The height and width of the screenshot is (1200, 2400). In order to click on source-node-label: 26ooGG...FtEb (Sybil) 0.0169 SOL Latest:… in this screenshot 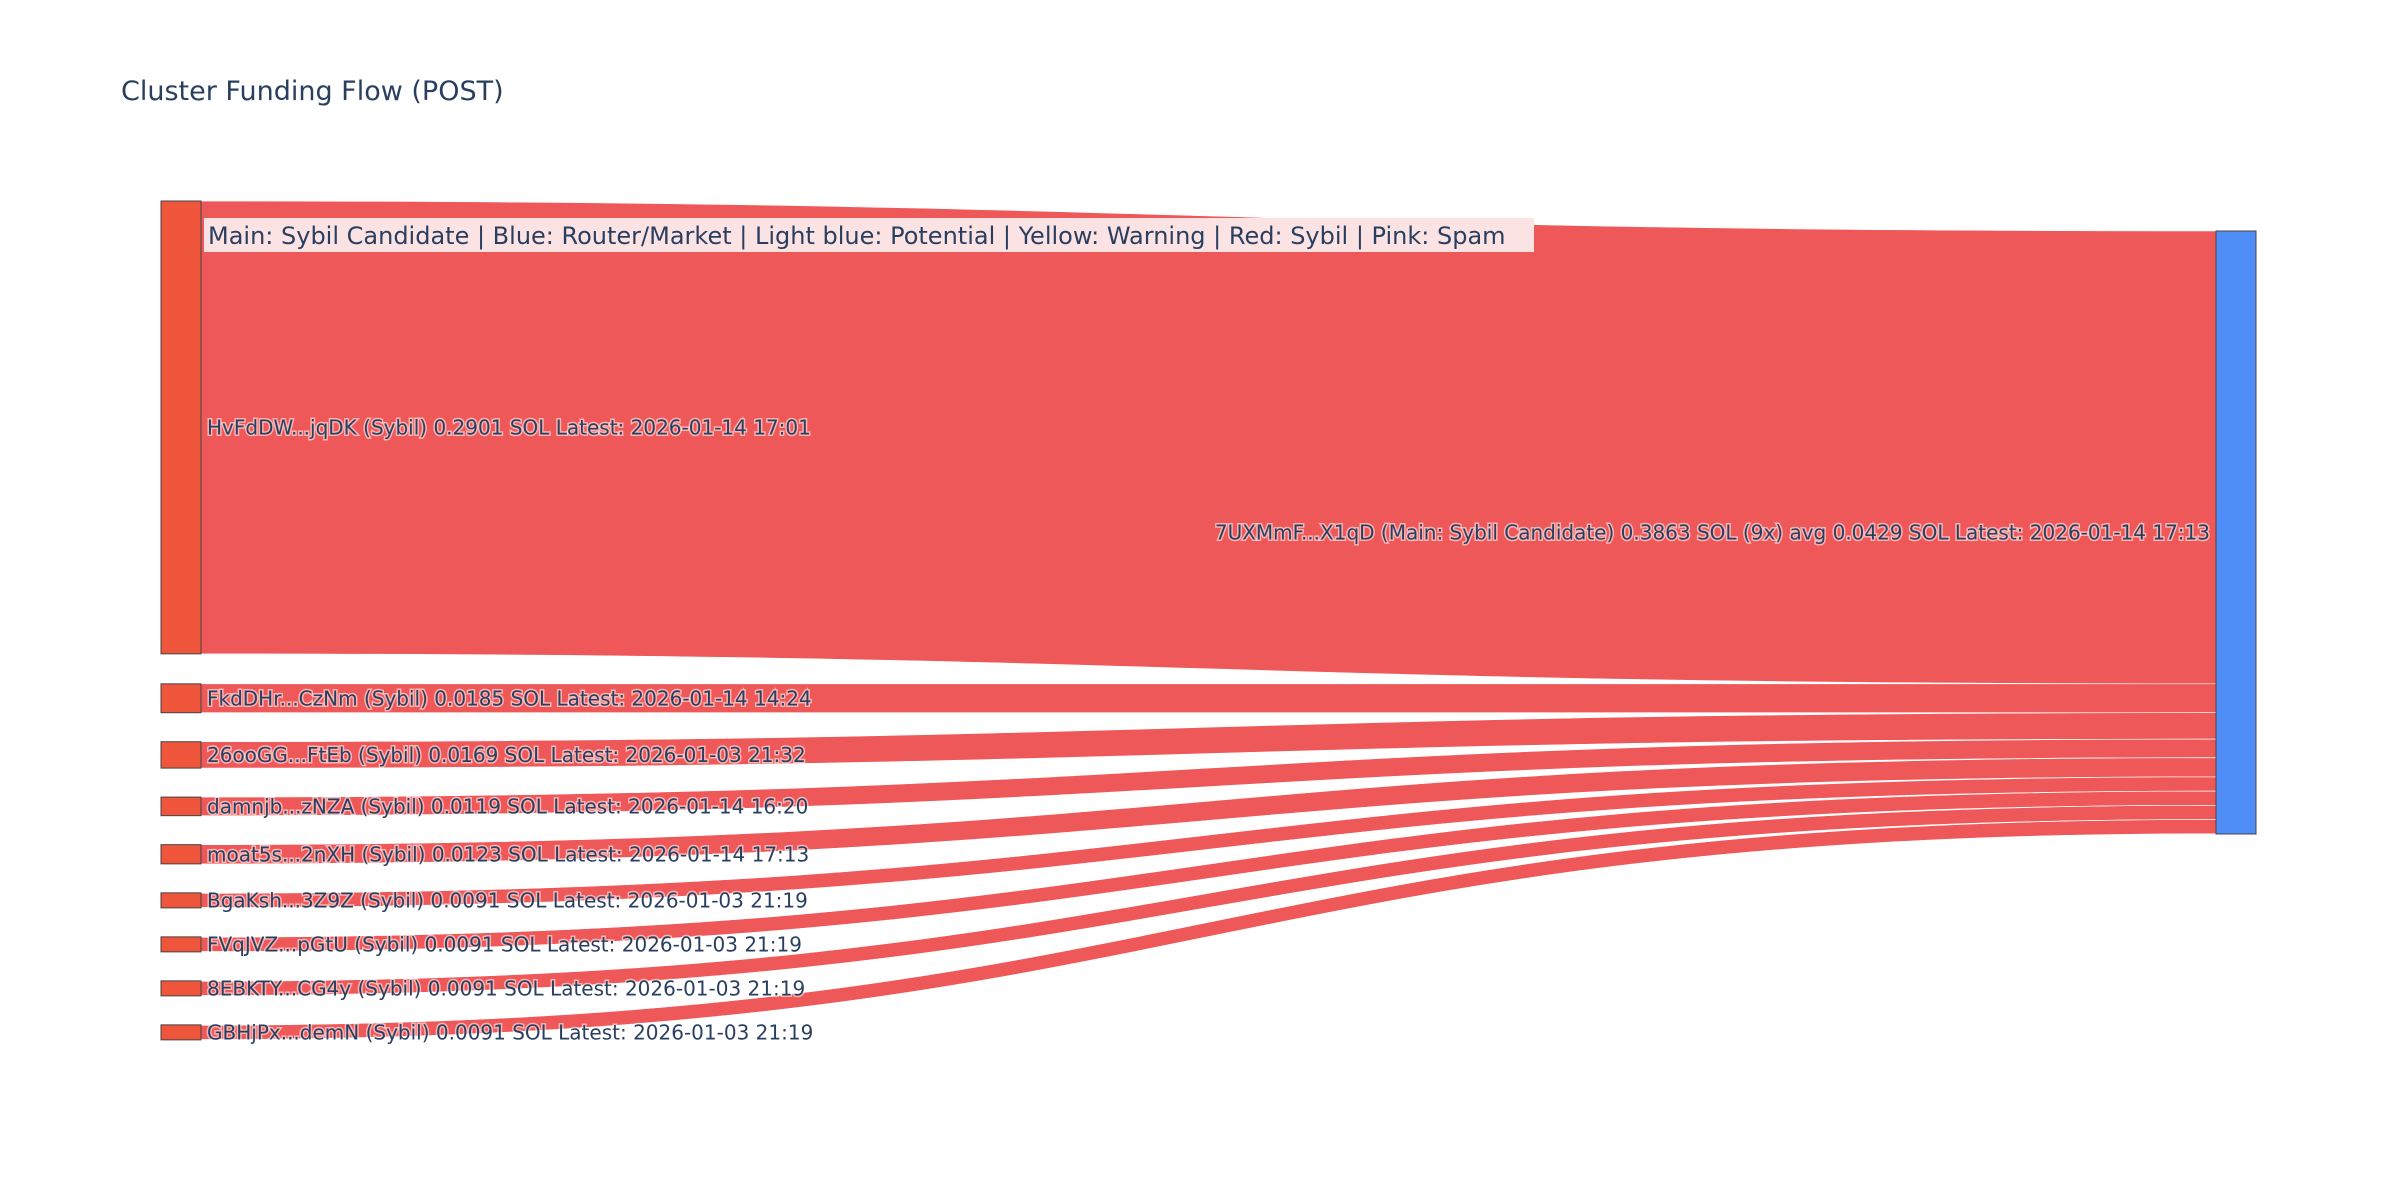, I will do `click(506, 755)`.